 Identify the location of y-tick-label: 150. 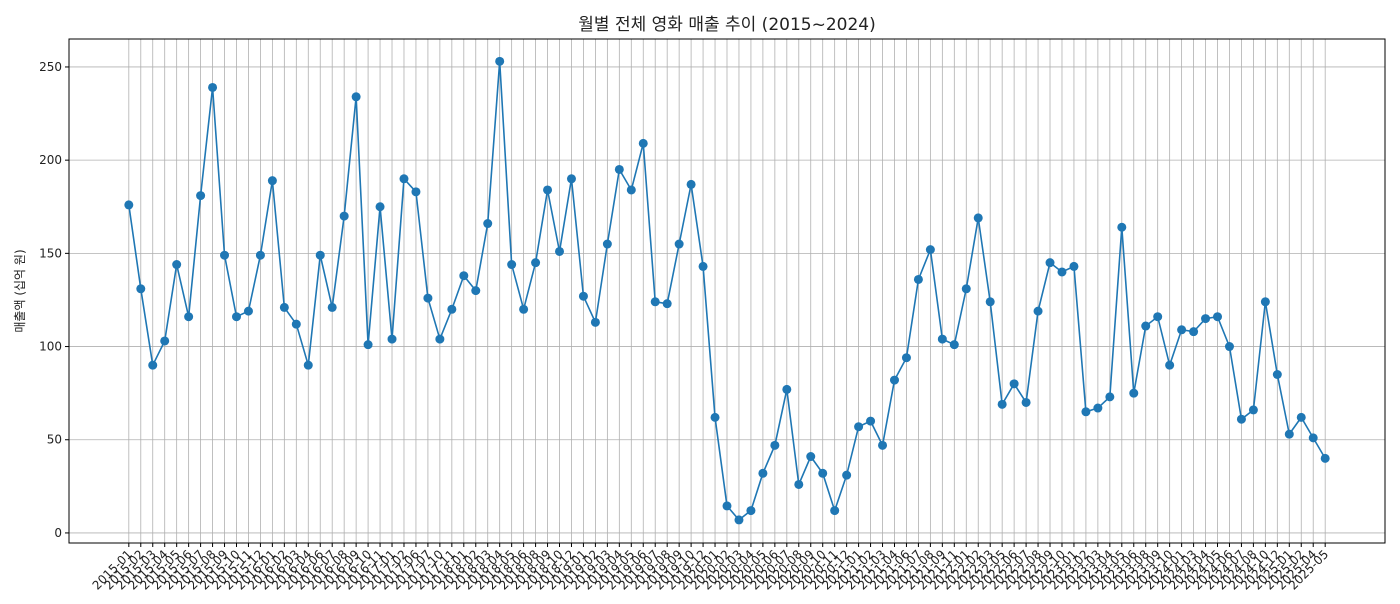
(50, 253).